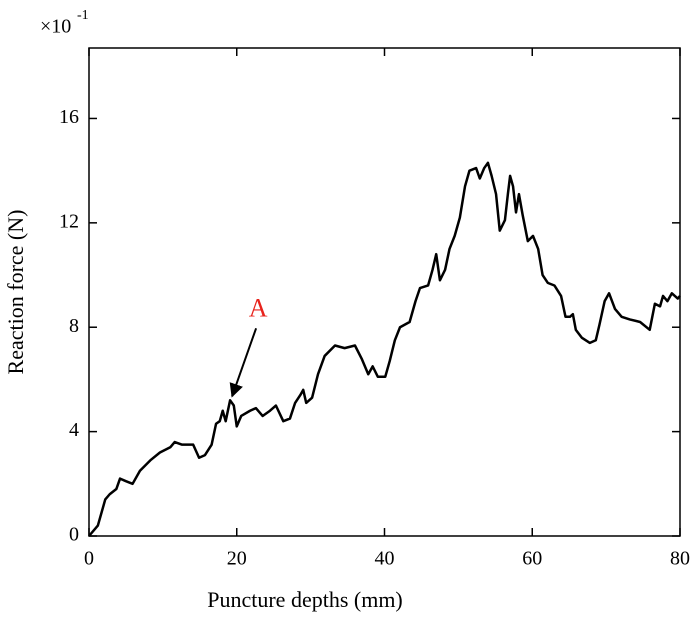 Image resolution: width=700 pixels, height=620 pixels. I want to click on x-tick-label: 40, so click(385, 559).